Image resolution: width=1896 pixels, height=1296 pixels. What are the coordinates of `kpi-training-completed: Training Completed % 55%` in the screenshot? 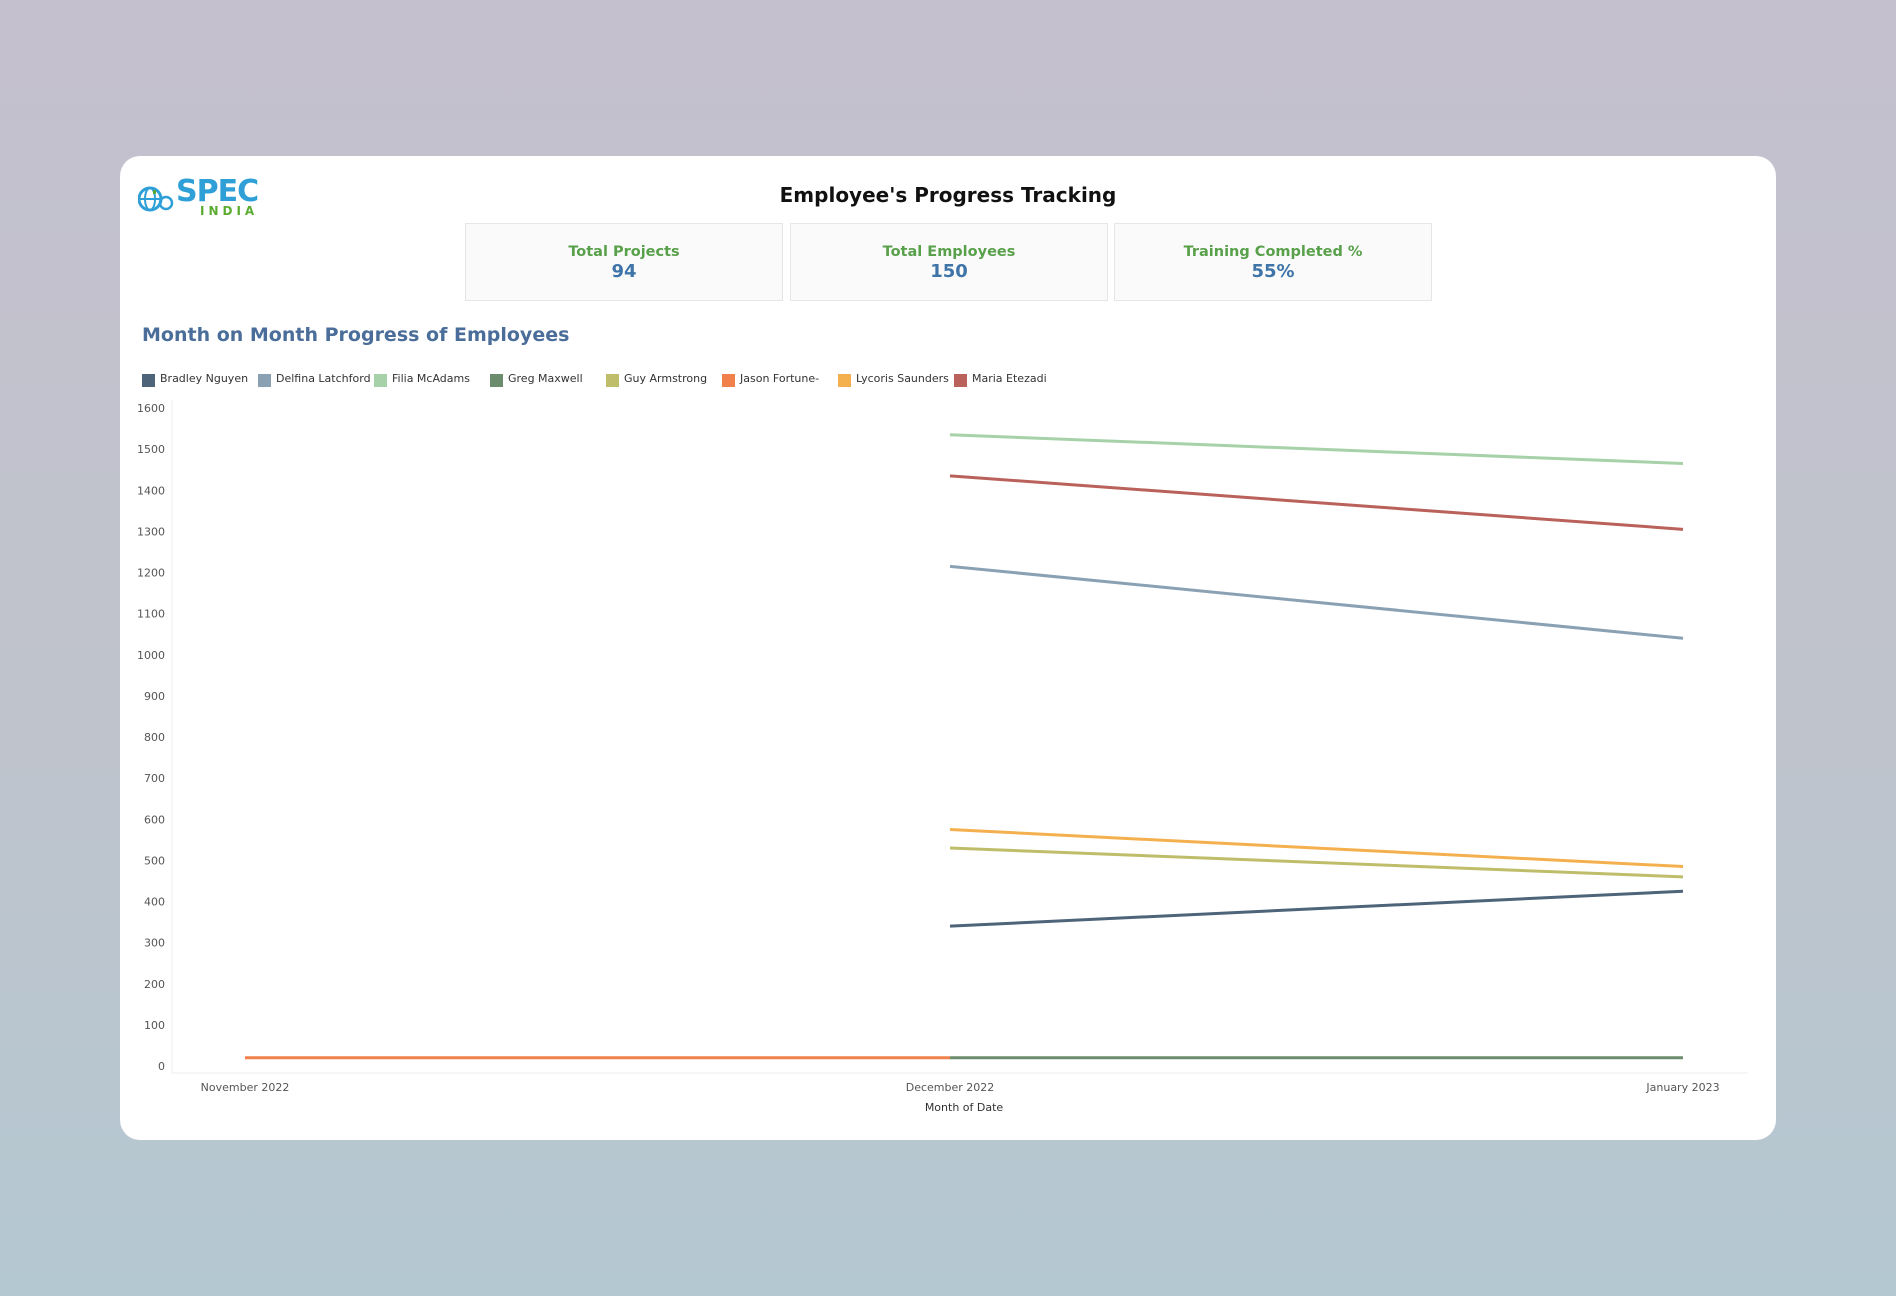 It's located at (1273, 262).